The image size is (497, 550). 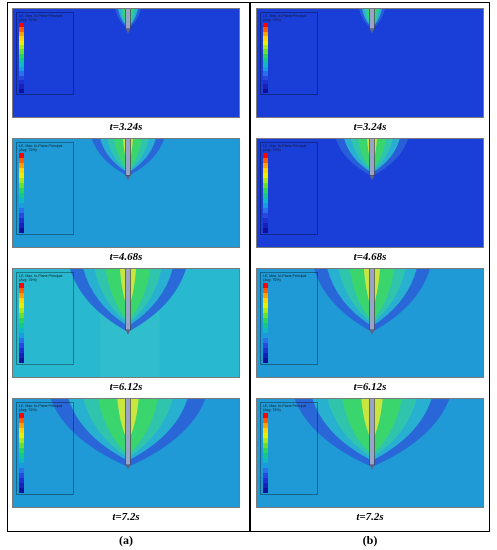 What do you see at coordinates (126, 540) in the screenshot?
I see `column-label-a: (a)` at bounding box center [126, 540].